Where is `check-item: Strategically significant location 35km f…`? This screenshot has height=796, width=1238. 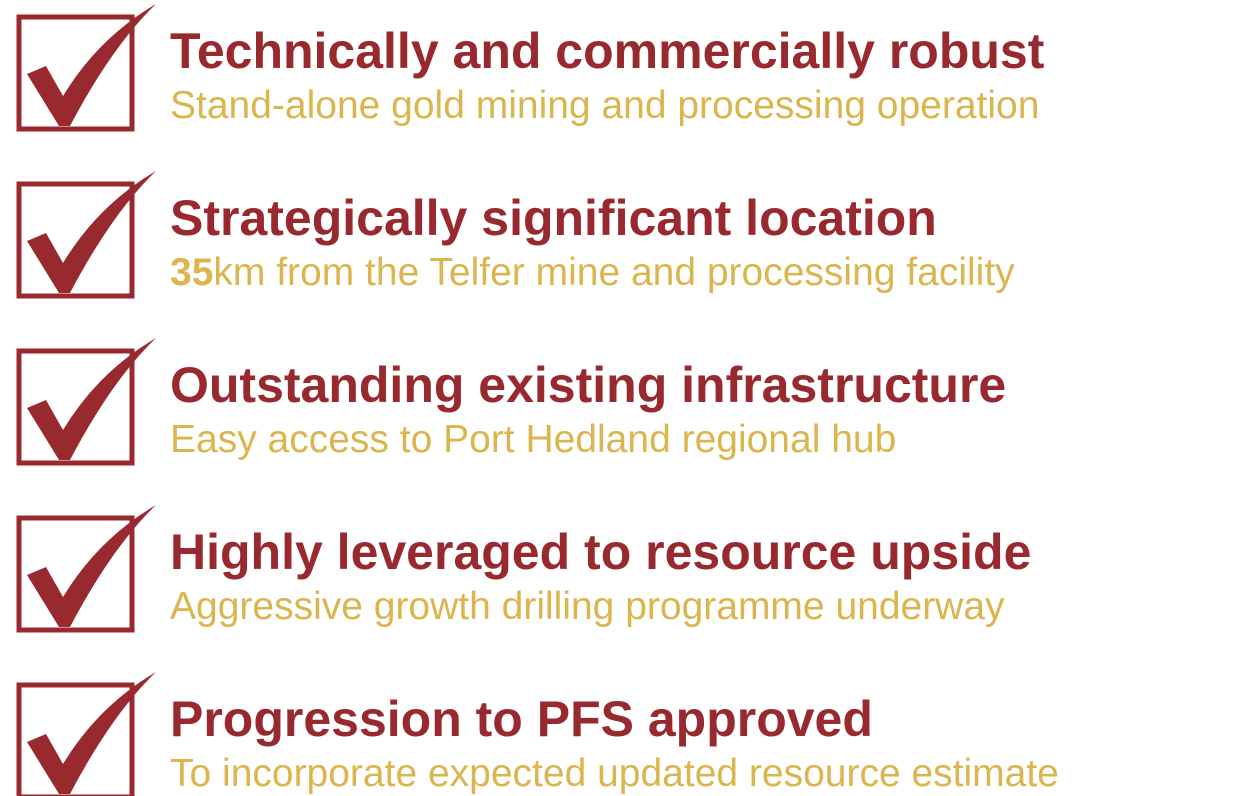 check-item: Strategically significant location 35km f… is located at coordinates (515, 235).